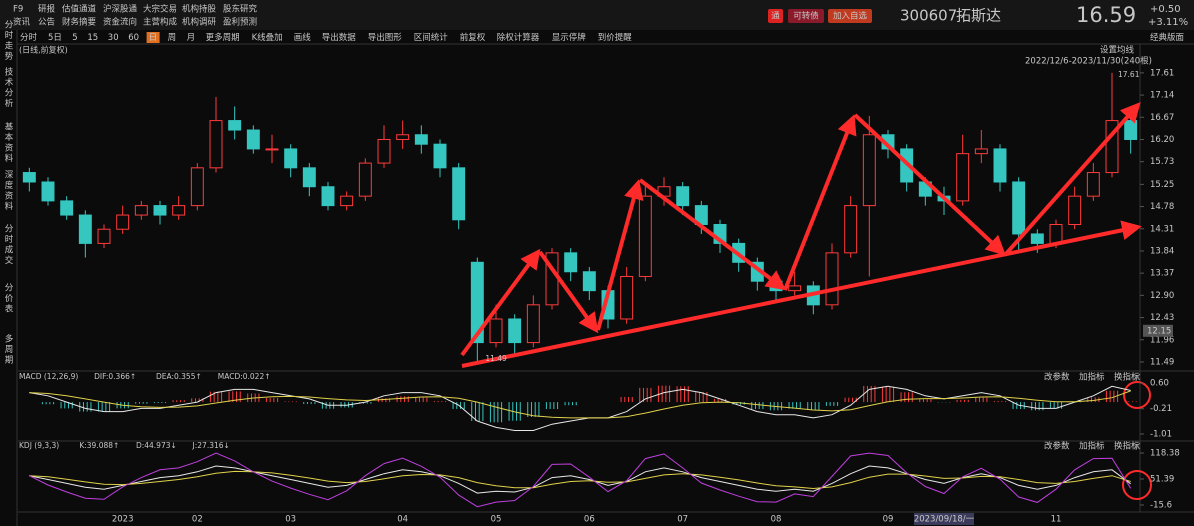 This screenshot has width=1194, height=526. What do you see at coordinates (1162, 73) in the screenshot?
I see `y-tick-label: 17.61` at bounding box center [1162, 73].